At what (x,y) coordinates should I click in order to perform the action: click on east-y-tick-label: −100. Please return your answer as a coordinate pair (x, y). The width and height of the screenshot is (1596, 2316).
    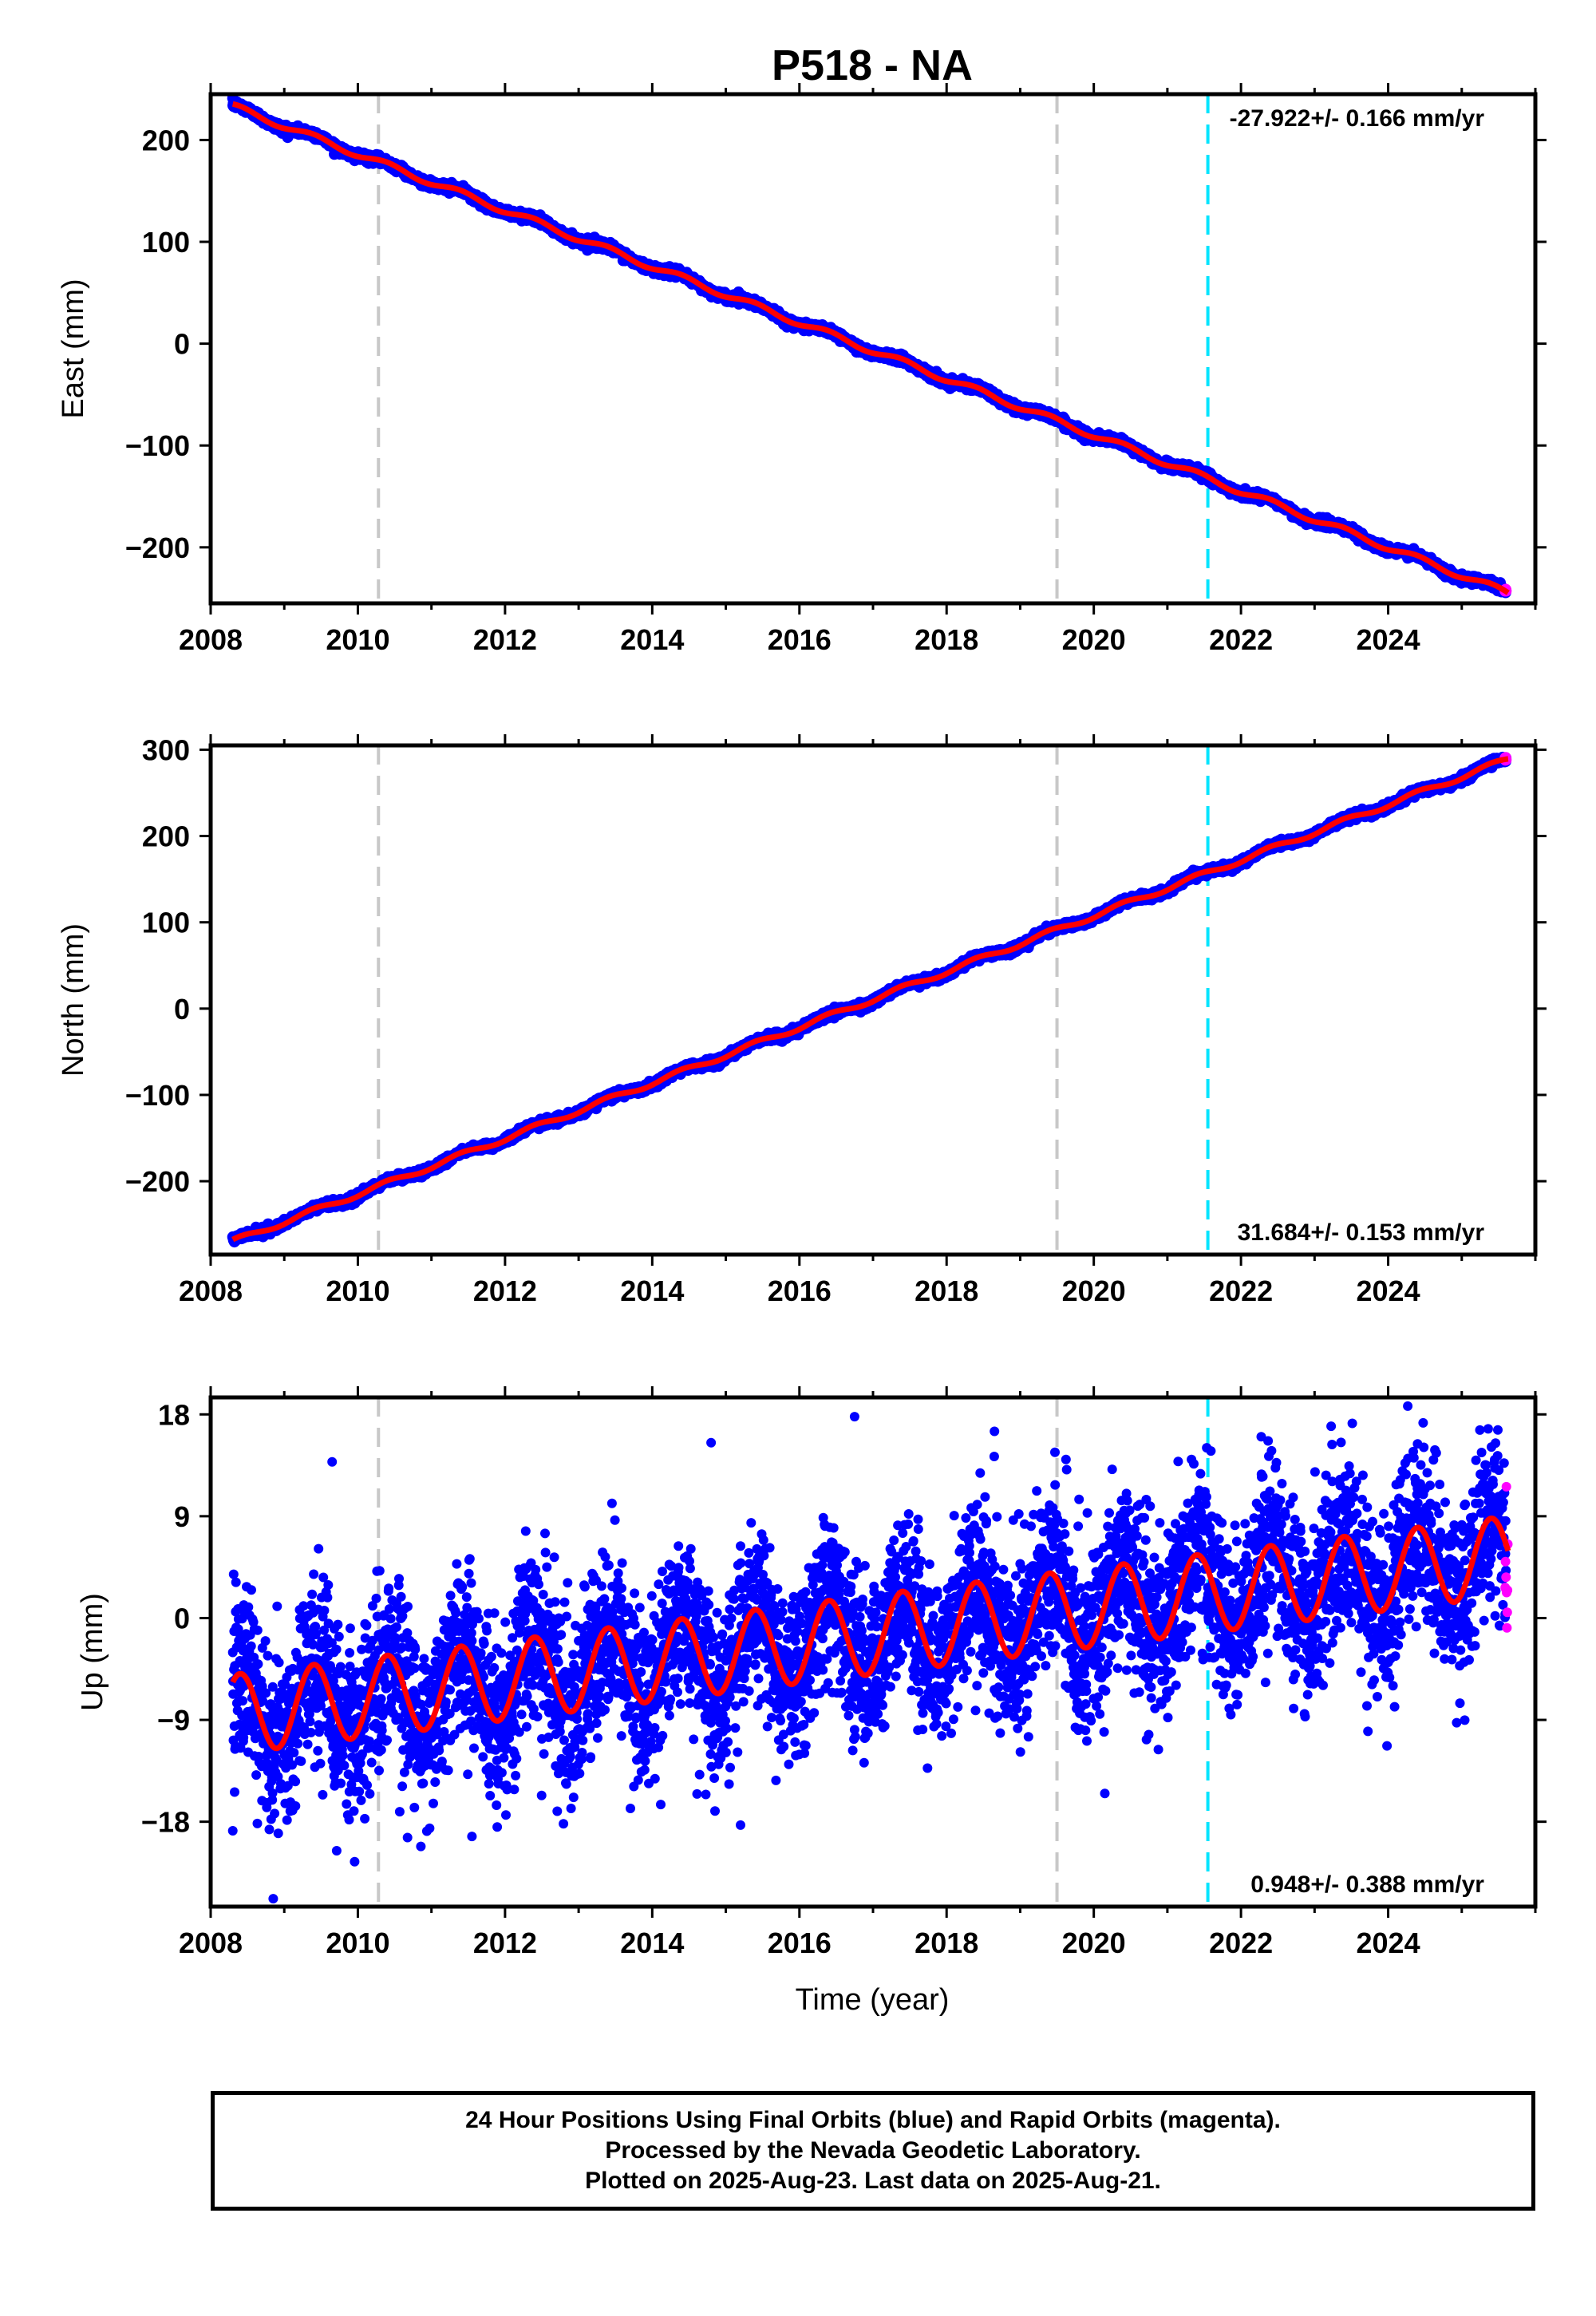
    Looking at the image, I should click on (157, 445).